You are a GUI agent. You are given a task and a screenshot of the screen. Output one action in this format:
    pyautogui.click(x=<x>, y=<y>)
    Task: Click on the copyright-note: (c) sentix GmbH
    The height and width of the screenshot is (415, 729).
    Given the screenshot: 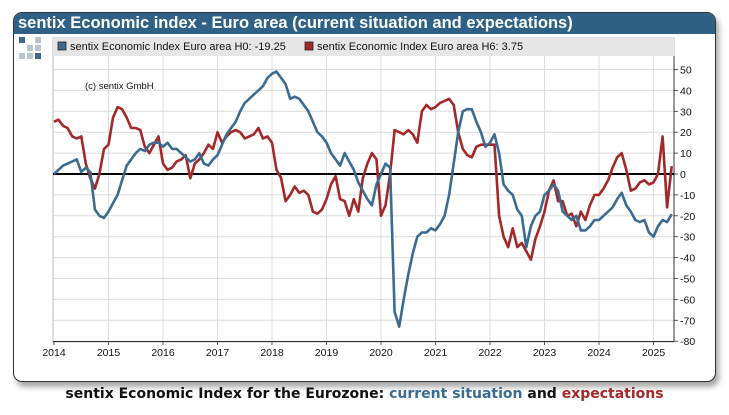 What is the action you would take?
    pyautogui.click(x=119, y=86)
    